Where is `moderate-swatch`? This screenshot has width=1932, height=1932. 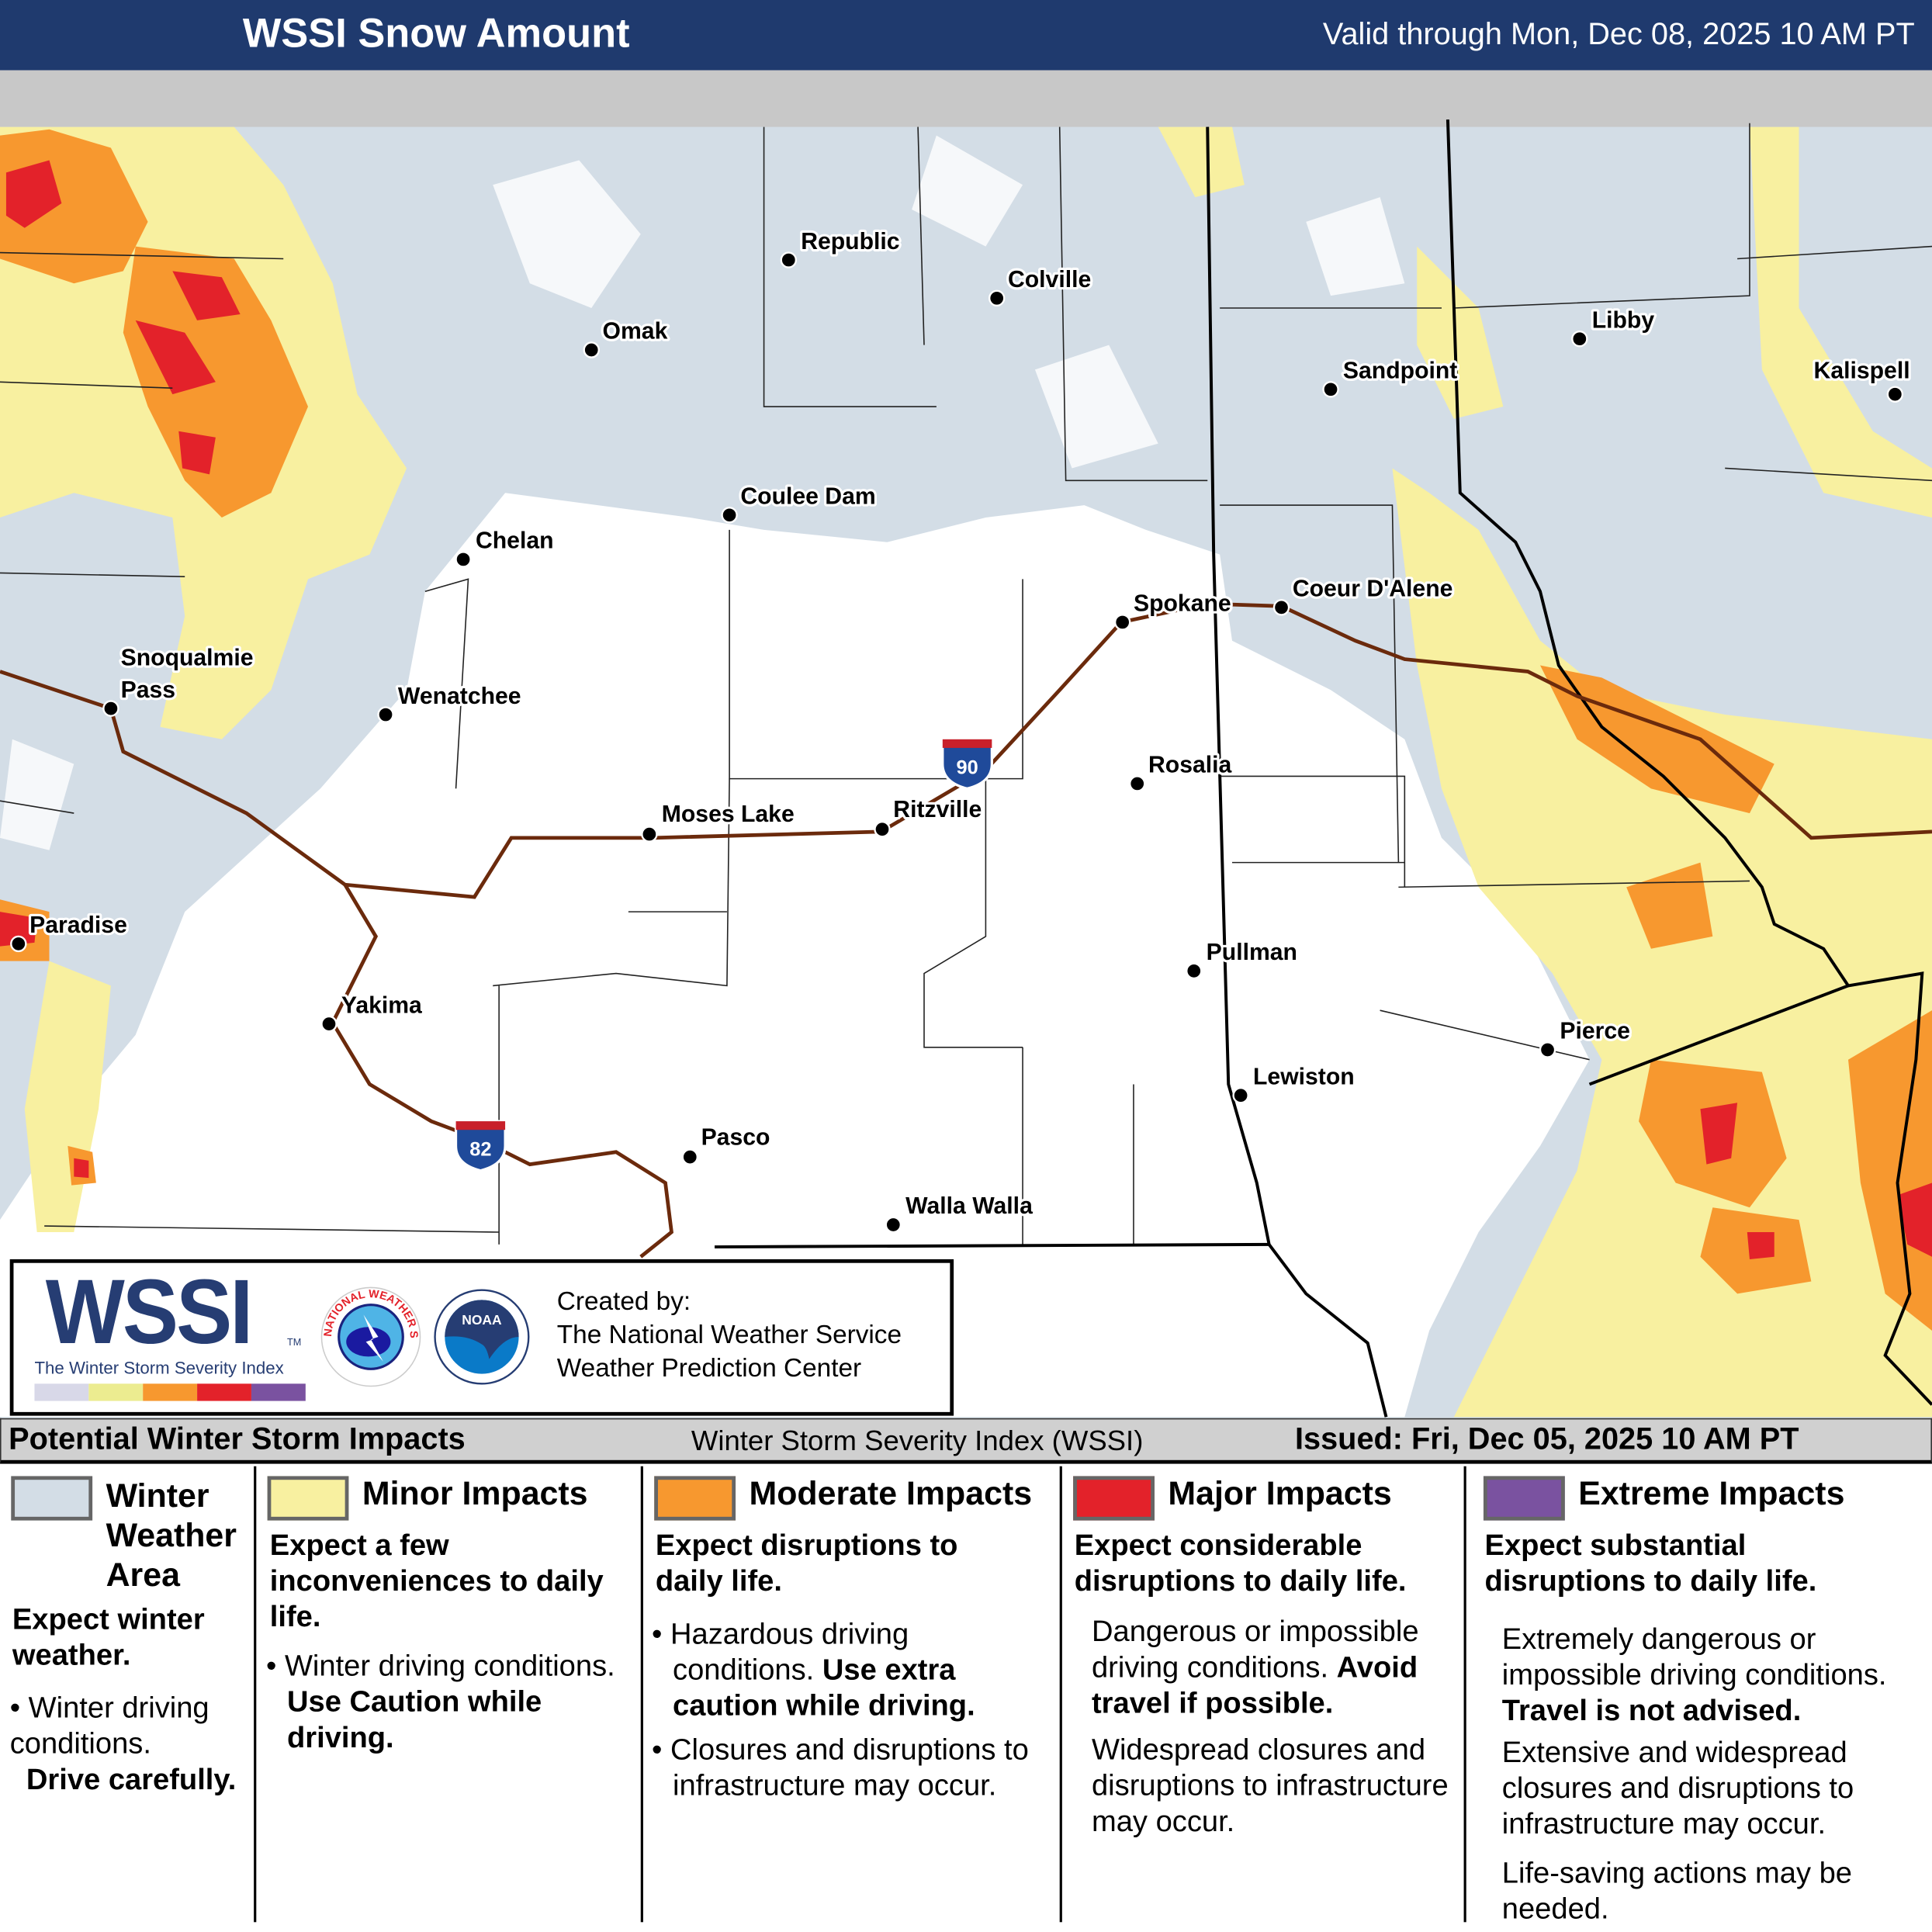 moderate-swatch is located at coordinates (695, 1498).